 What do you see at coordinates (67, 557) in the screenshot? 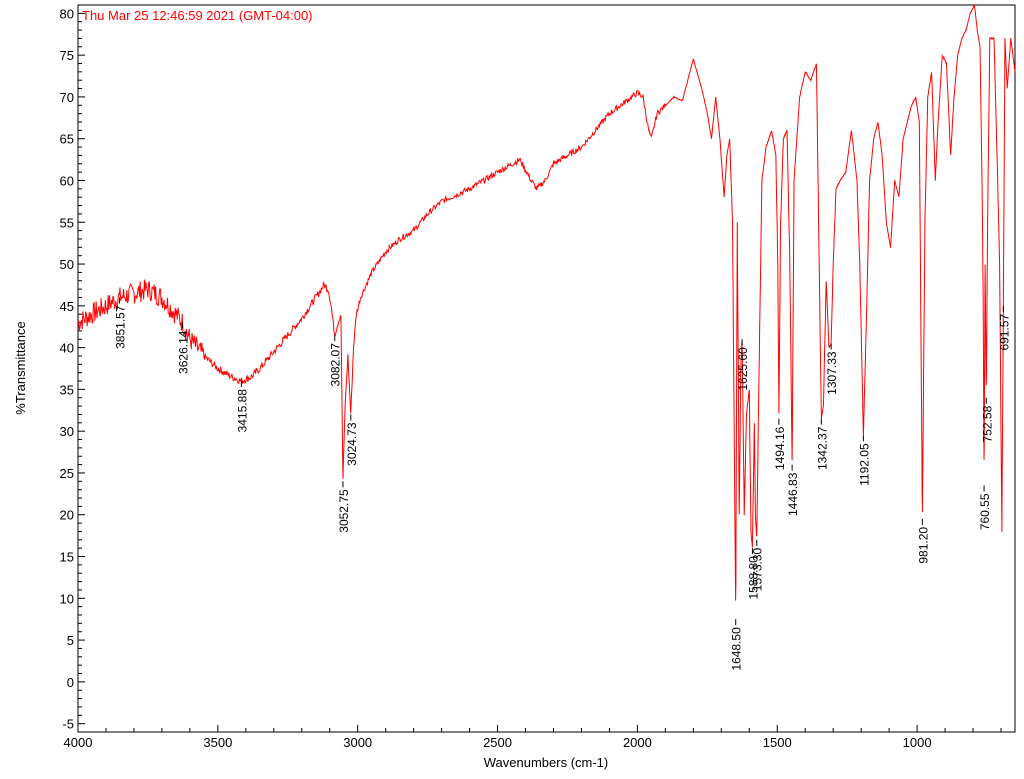
I see `y-tick-label: 15` at bounding box center [67, 557].